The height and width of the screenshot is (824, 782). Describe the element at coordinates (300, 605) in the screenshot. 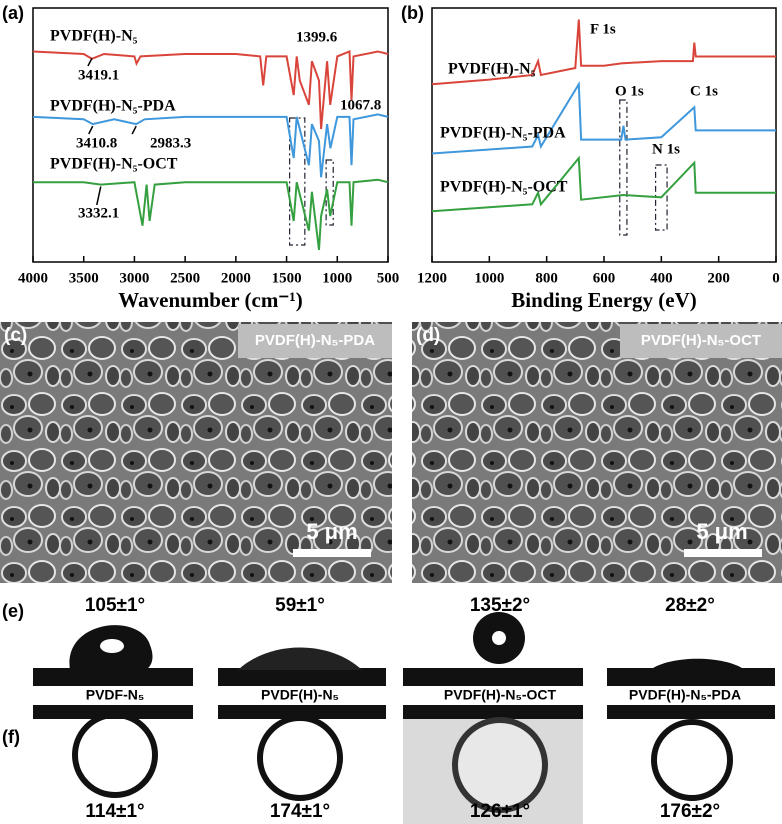

I see `contact-angle: 59±1°` at that location.